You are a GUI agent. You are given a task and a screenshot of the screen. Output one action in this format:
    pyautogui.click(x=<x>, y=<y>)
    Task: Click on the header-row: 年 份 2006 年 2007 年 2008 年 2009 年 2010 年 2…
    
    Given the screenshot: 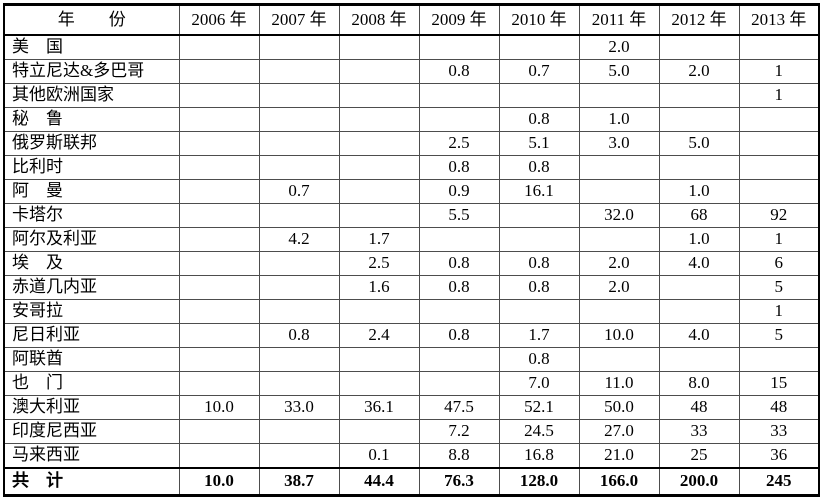 What is the action you would take?
    pyautogui.click(x=411, y=20)
    